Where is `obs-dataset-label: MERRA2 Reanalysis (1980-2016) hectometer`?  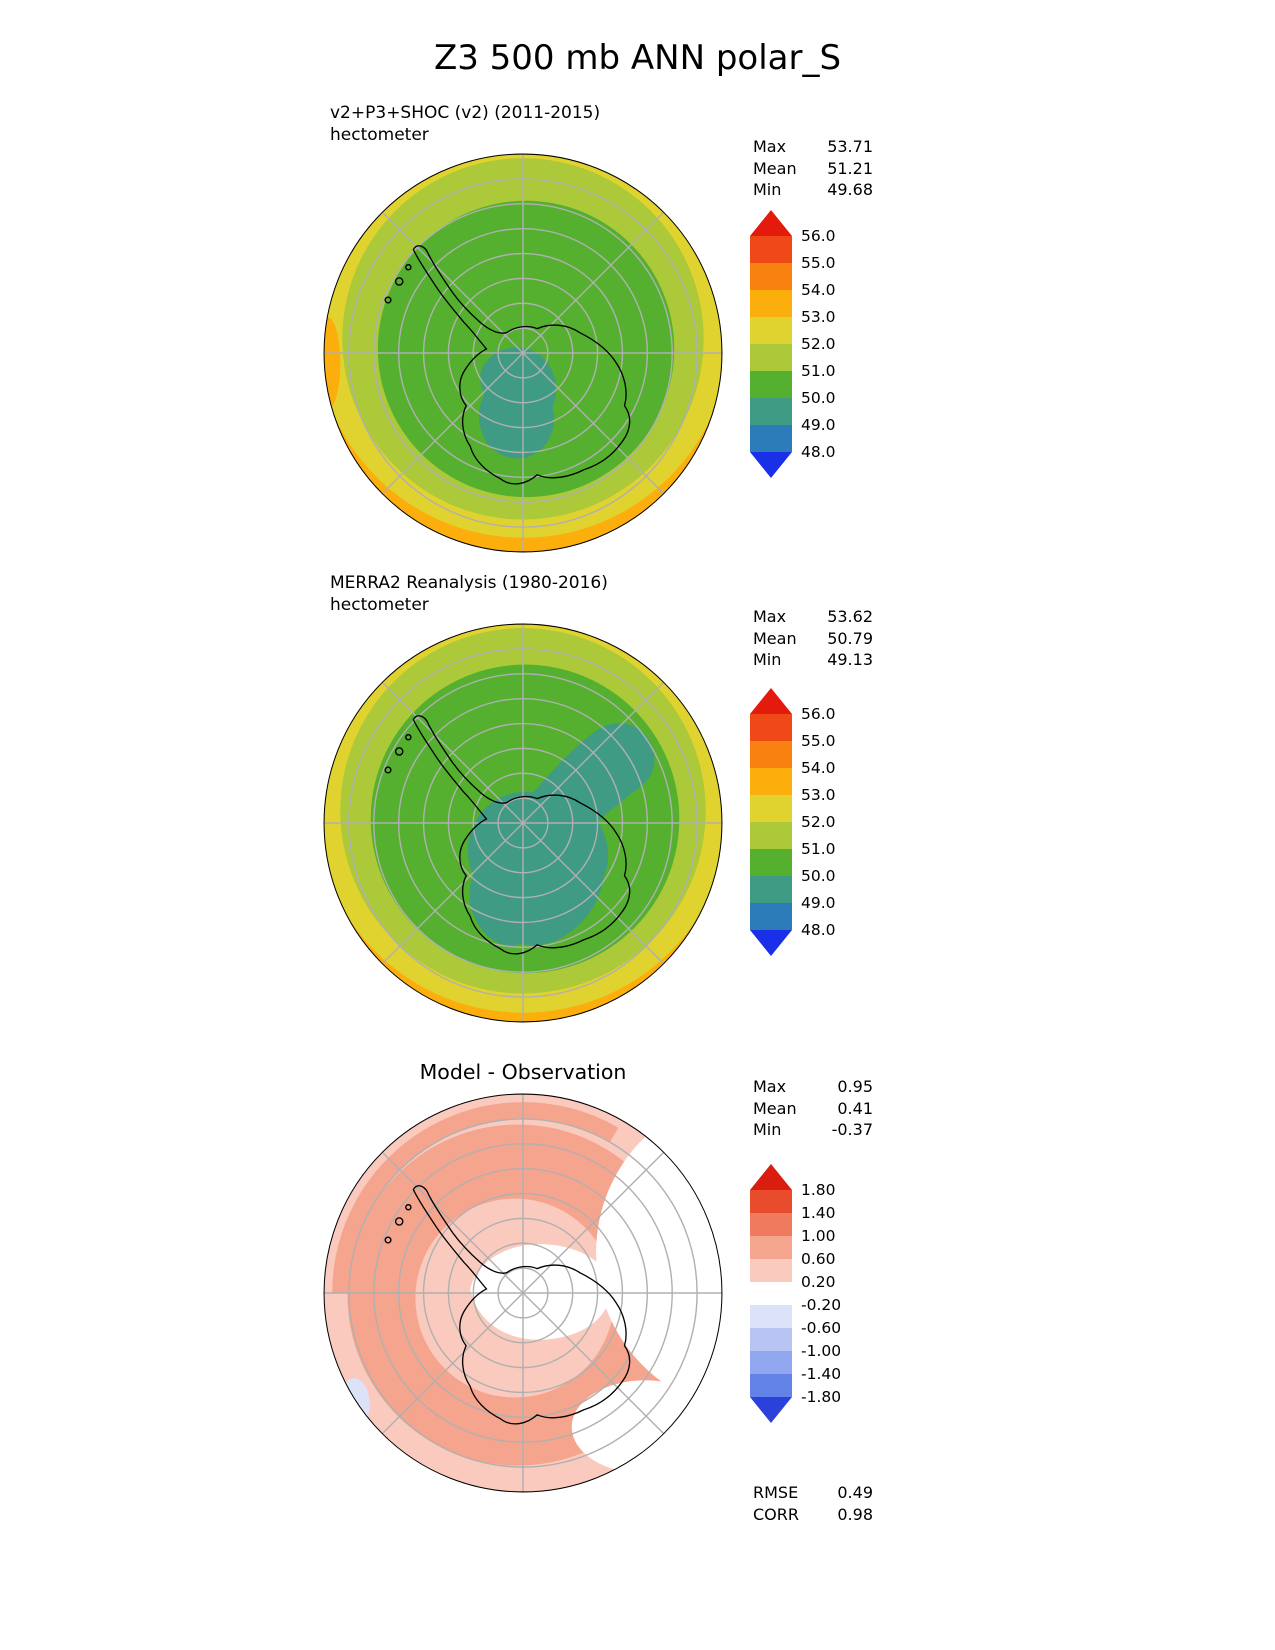
obs-dataset-label: MERRA2 Reanalysis (1980-2016) hectometer is located at coordinates (469, 594).